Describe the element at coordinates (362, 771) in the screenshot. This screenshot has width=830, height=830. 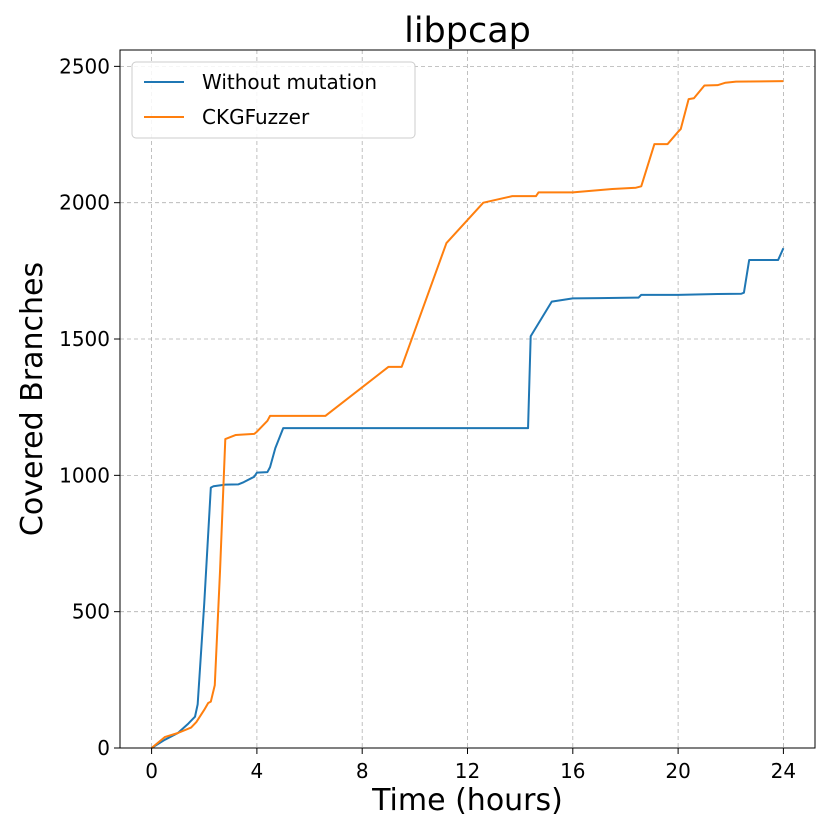
I see `x-tick-label: 8` at that location.